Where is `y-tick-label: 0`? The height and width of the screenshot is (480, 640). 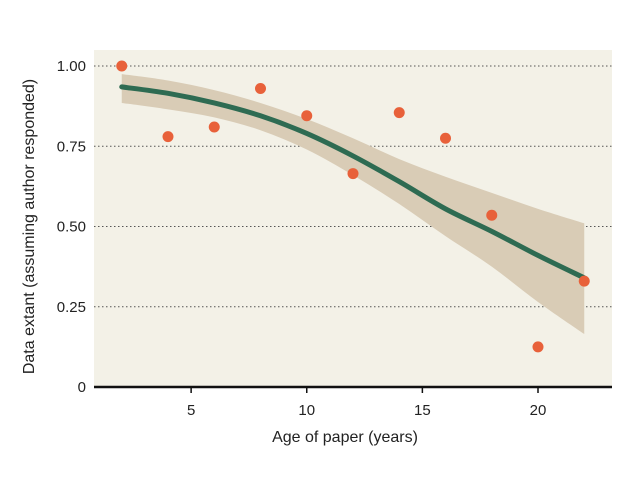 y-tick-label: 0 is located at coordinates (82, 387).